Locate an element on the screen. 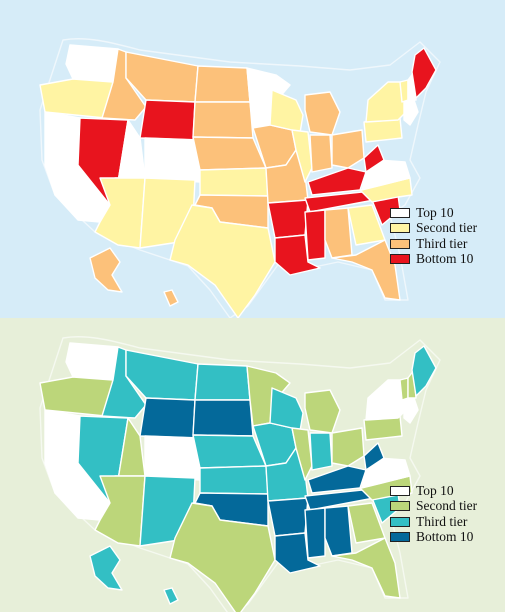 The image size is (505, 612). legend-bottom: Top 10 Second tier Third tier Bottom 10 is located at coordinates (433, 514).